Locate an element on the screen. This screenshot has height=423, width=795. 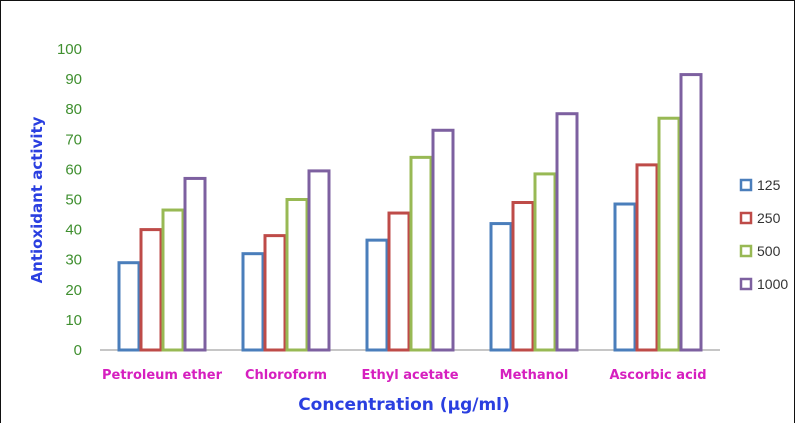
bar-250-ethyl-acetate is located at coordinates (399, 281).